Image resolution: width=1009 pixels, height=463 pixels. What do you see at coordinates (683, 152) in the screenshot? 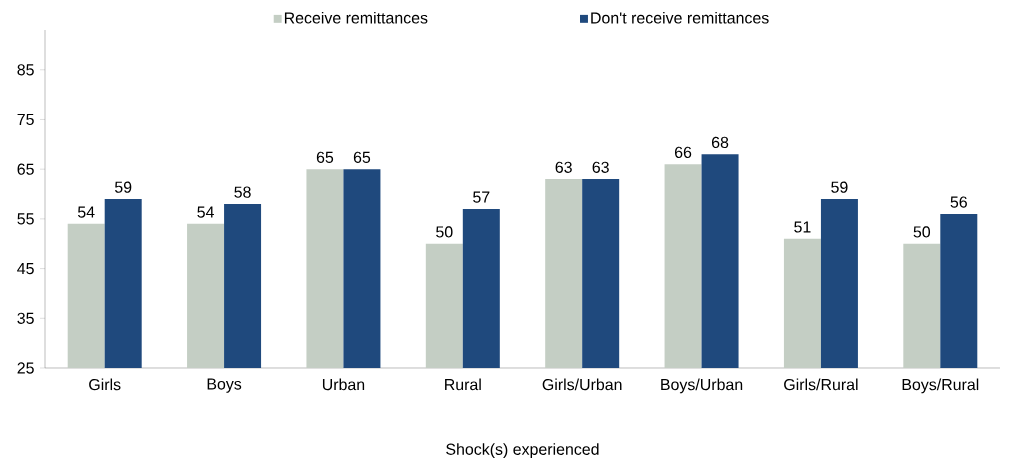
I see `data-label: 66` at bounding box center [683, 152].